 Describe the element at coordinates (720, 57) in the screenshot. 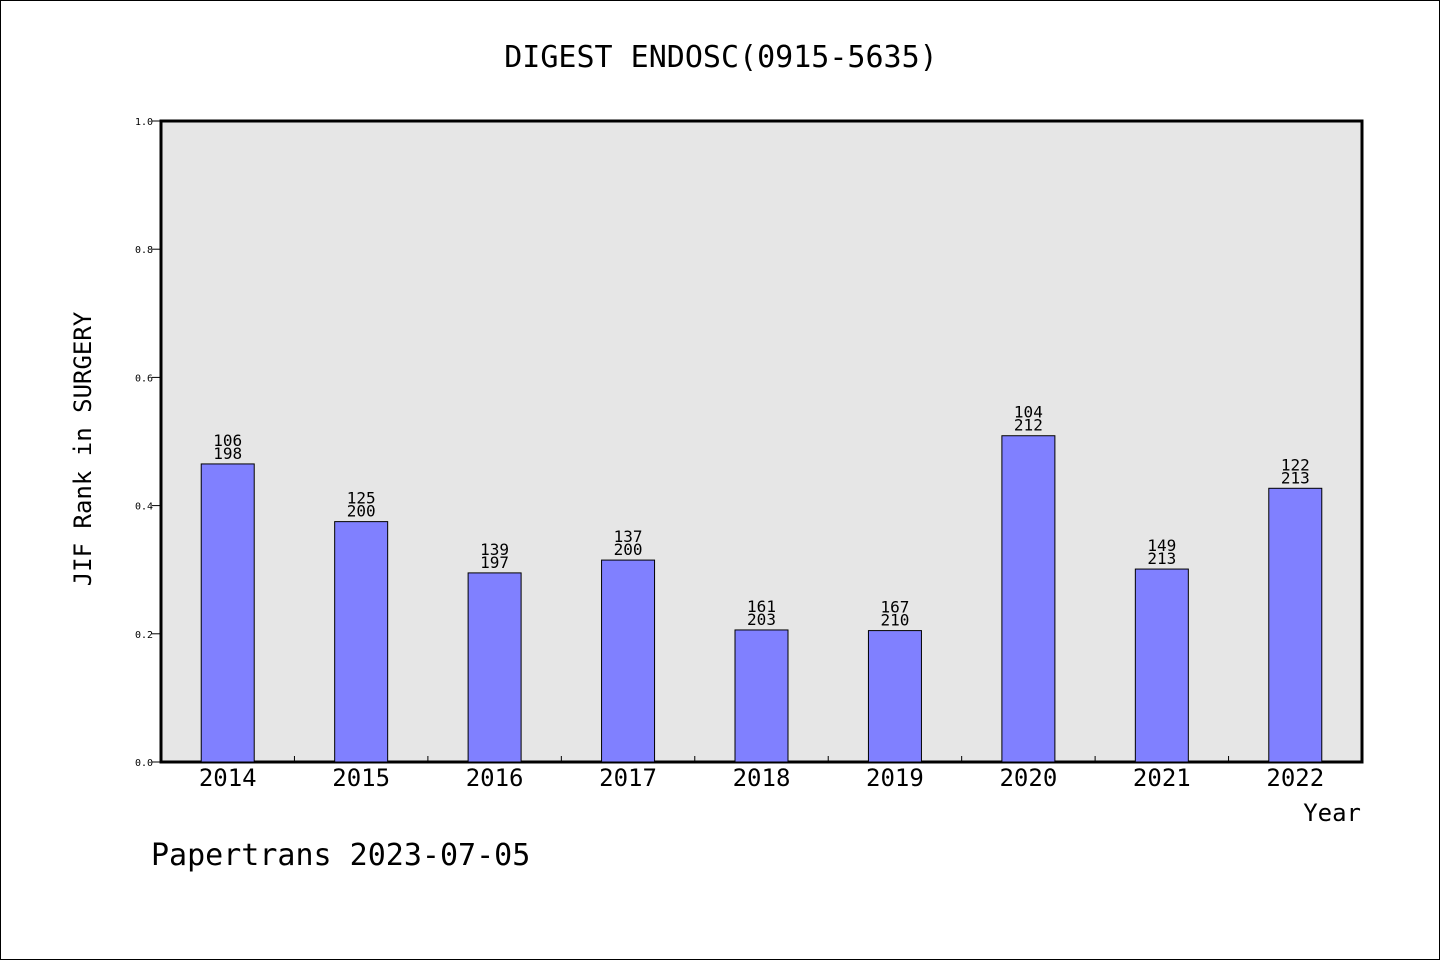

I see `chart-title: DIGEST ENDOSC(0915-5635)` at that location.